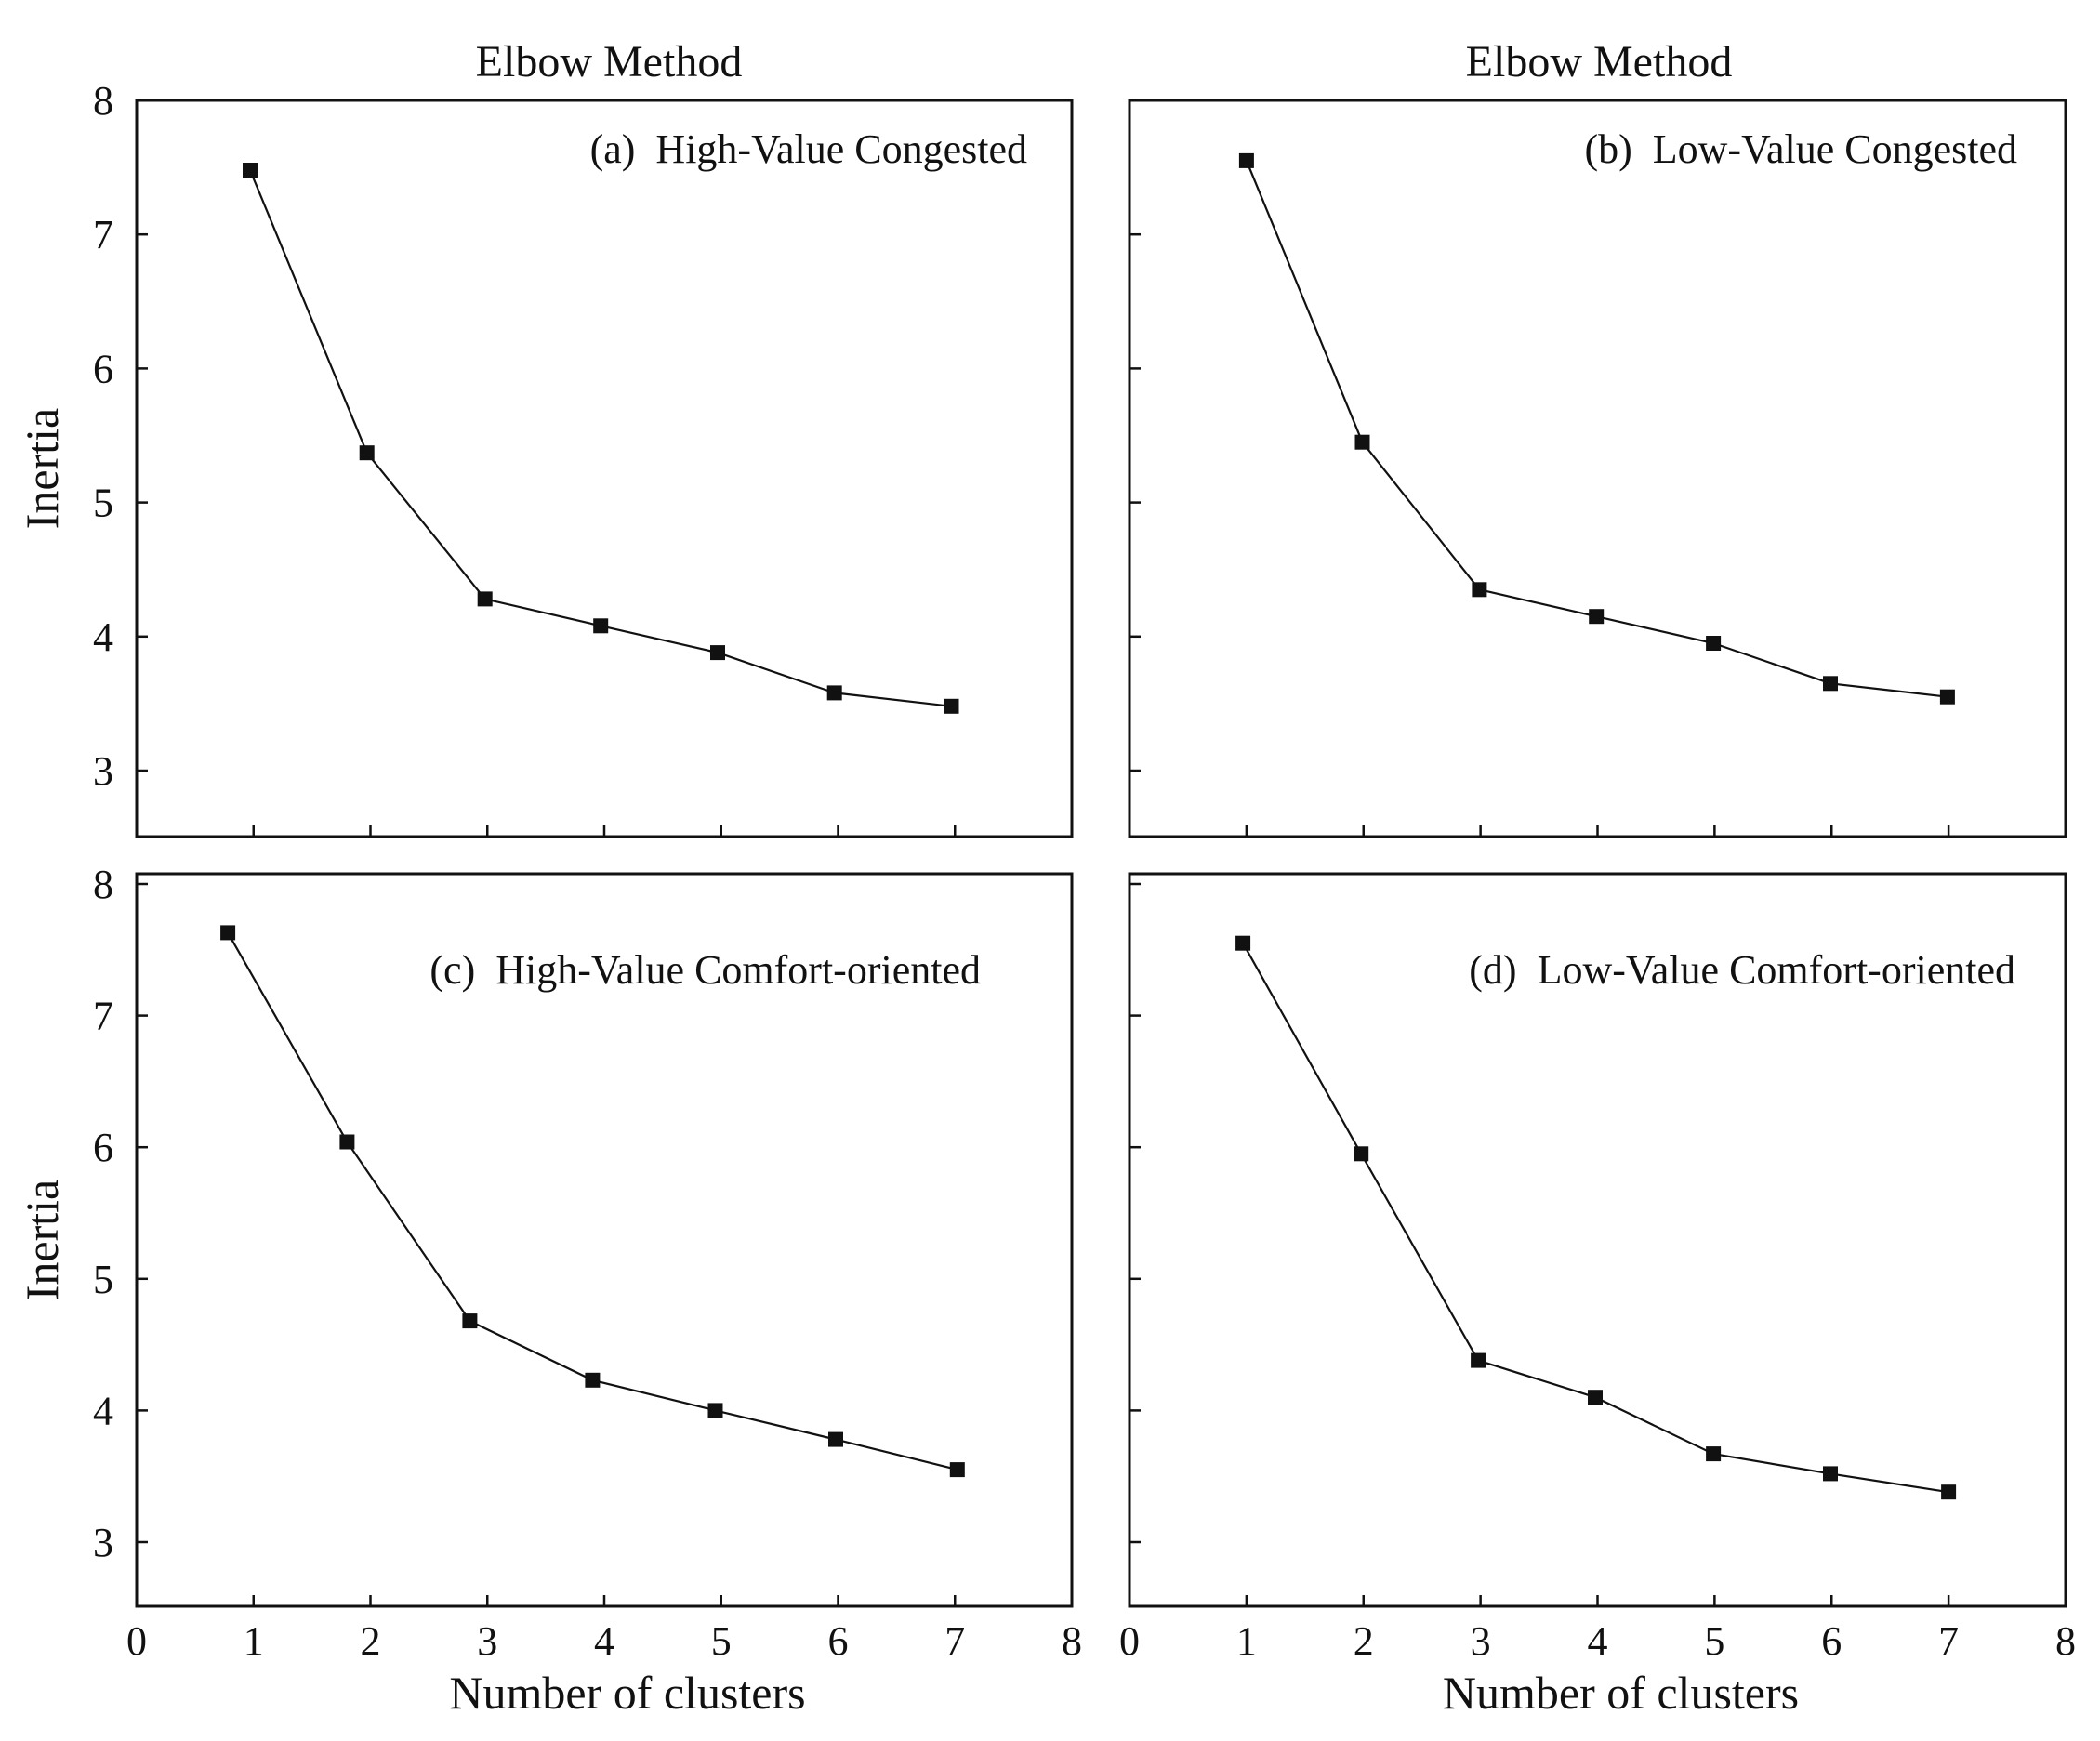 Image resolution: width=2100 pixels, height=1741 pixels. What do you see at coordinates (705, 970) in the screenshot?
I see `panel-label: (c) High-Value Comfort-oriented` at bounding box center [705, 970].